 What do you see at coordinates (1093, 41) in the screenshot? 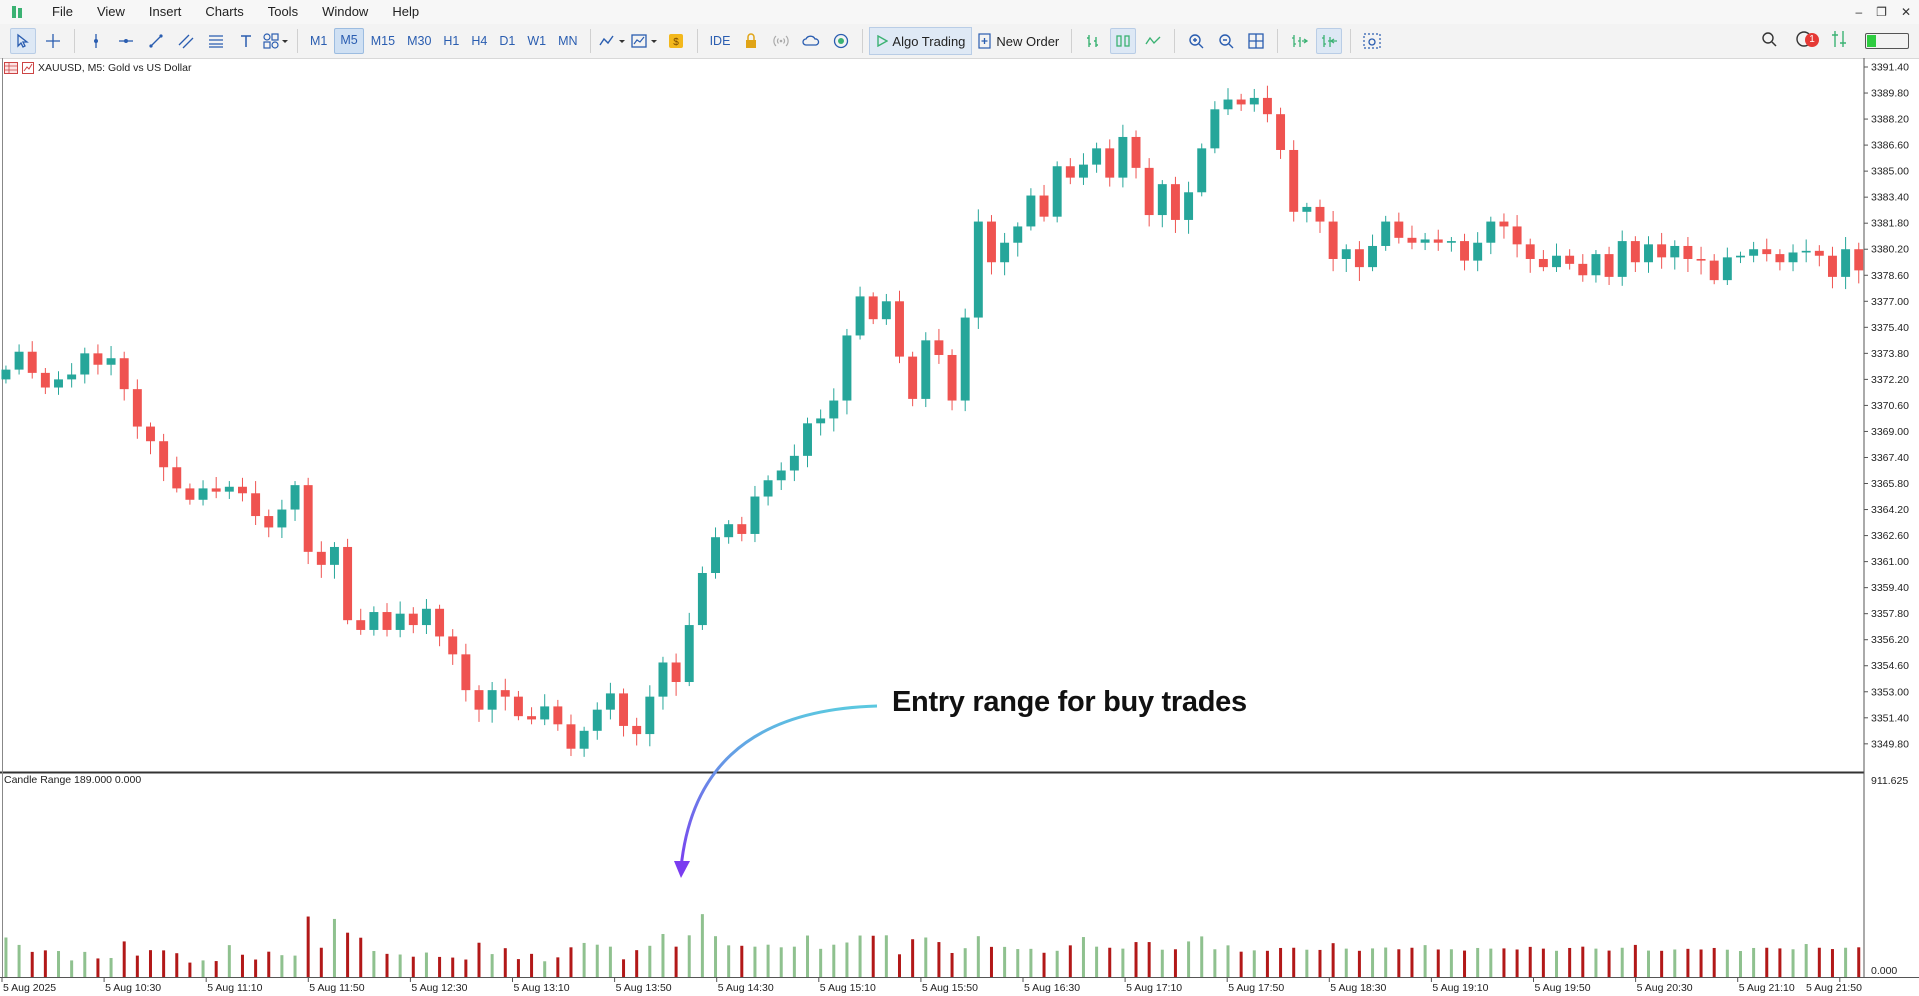
I see `bar-chart-icon` at bounding box center [1093, 41].